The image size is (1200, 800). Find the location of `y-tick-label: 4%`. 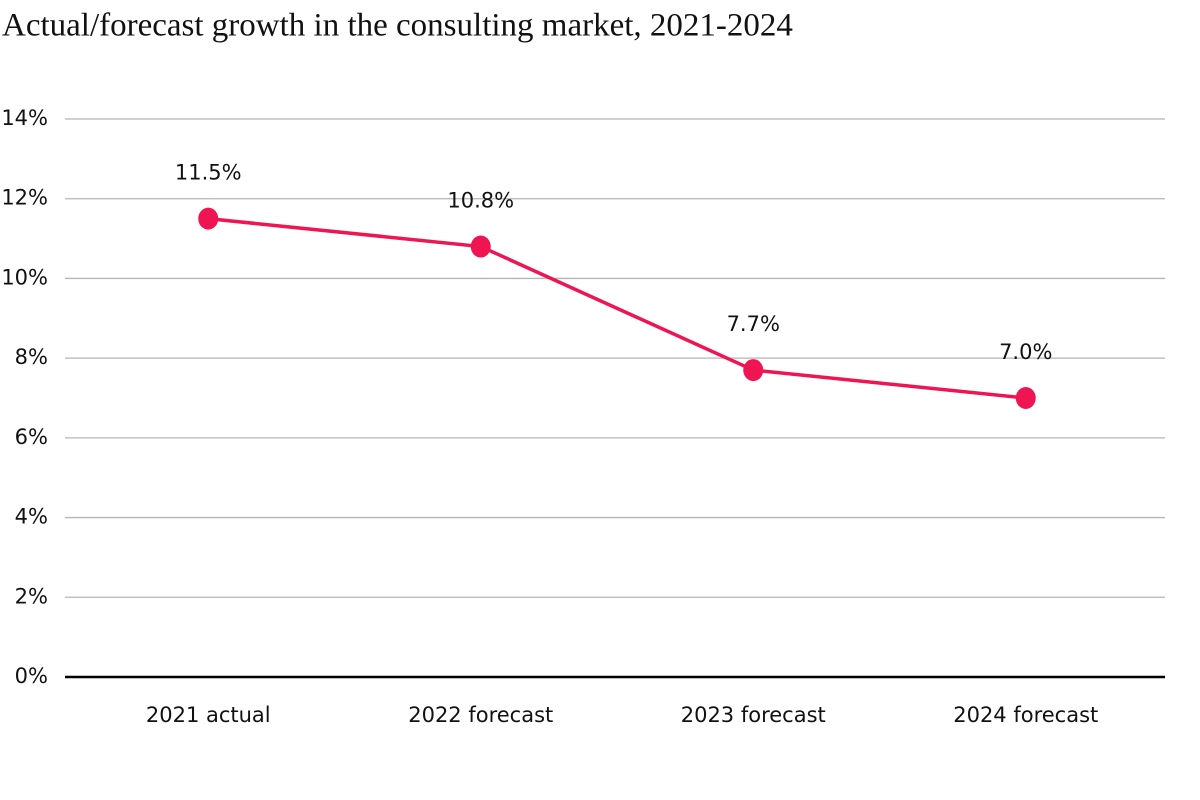

y-tick-label: 4% is located at coordinates (31, 517).